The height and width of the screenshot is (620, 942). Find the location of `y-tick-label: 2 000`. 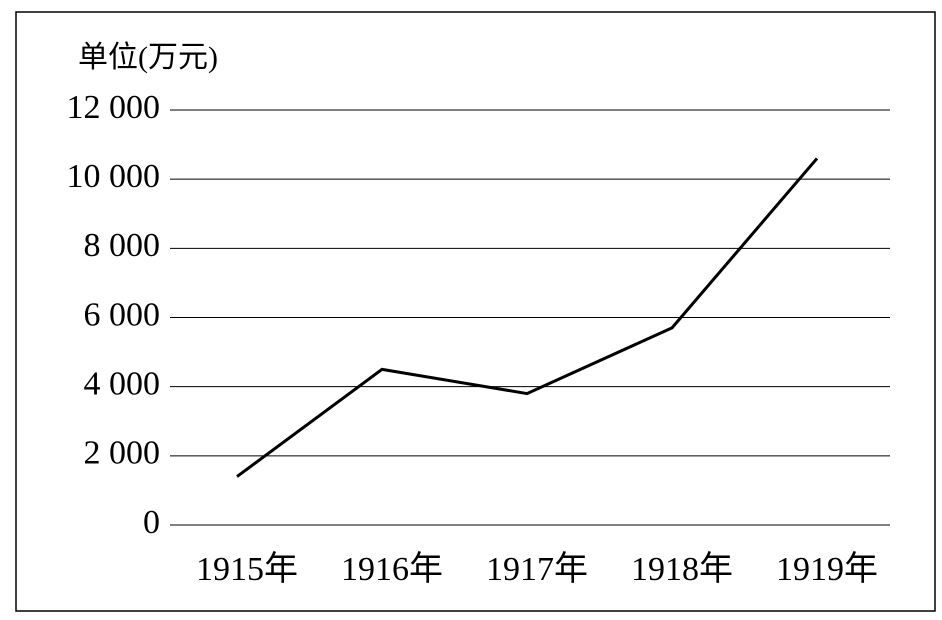

y-tick-label: 2 000 is located at coordinates (122, 453).